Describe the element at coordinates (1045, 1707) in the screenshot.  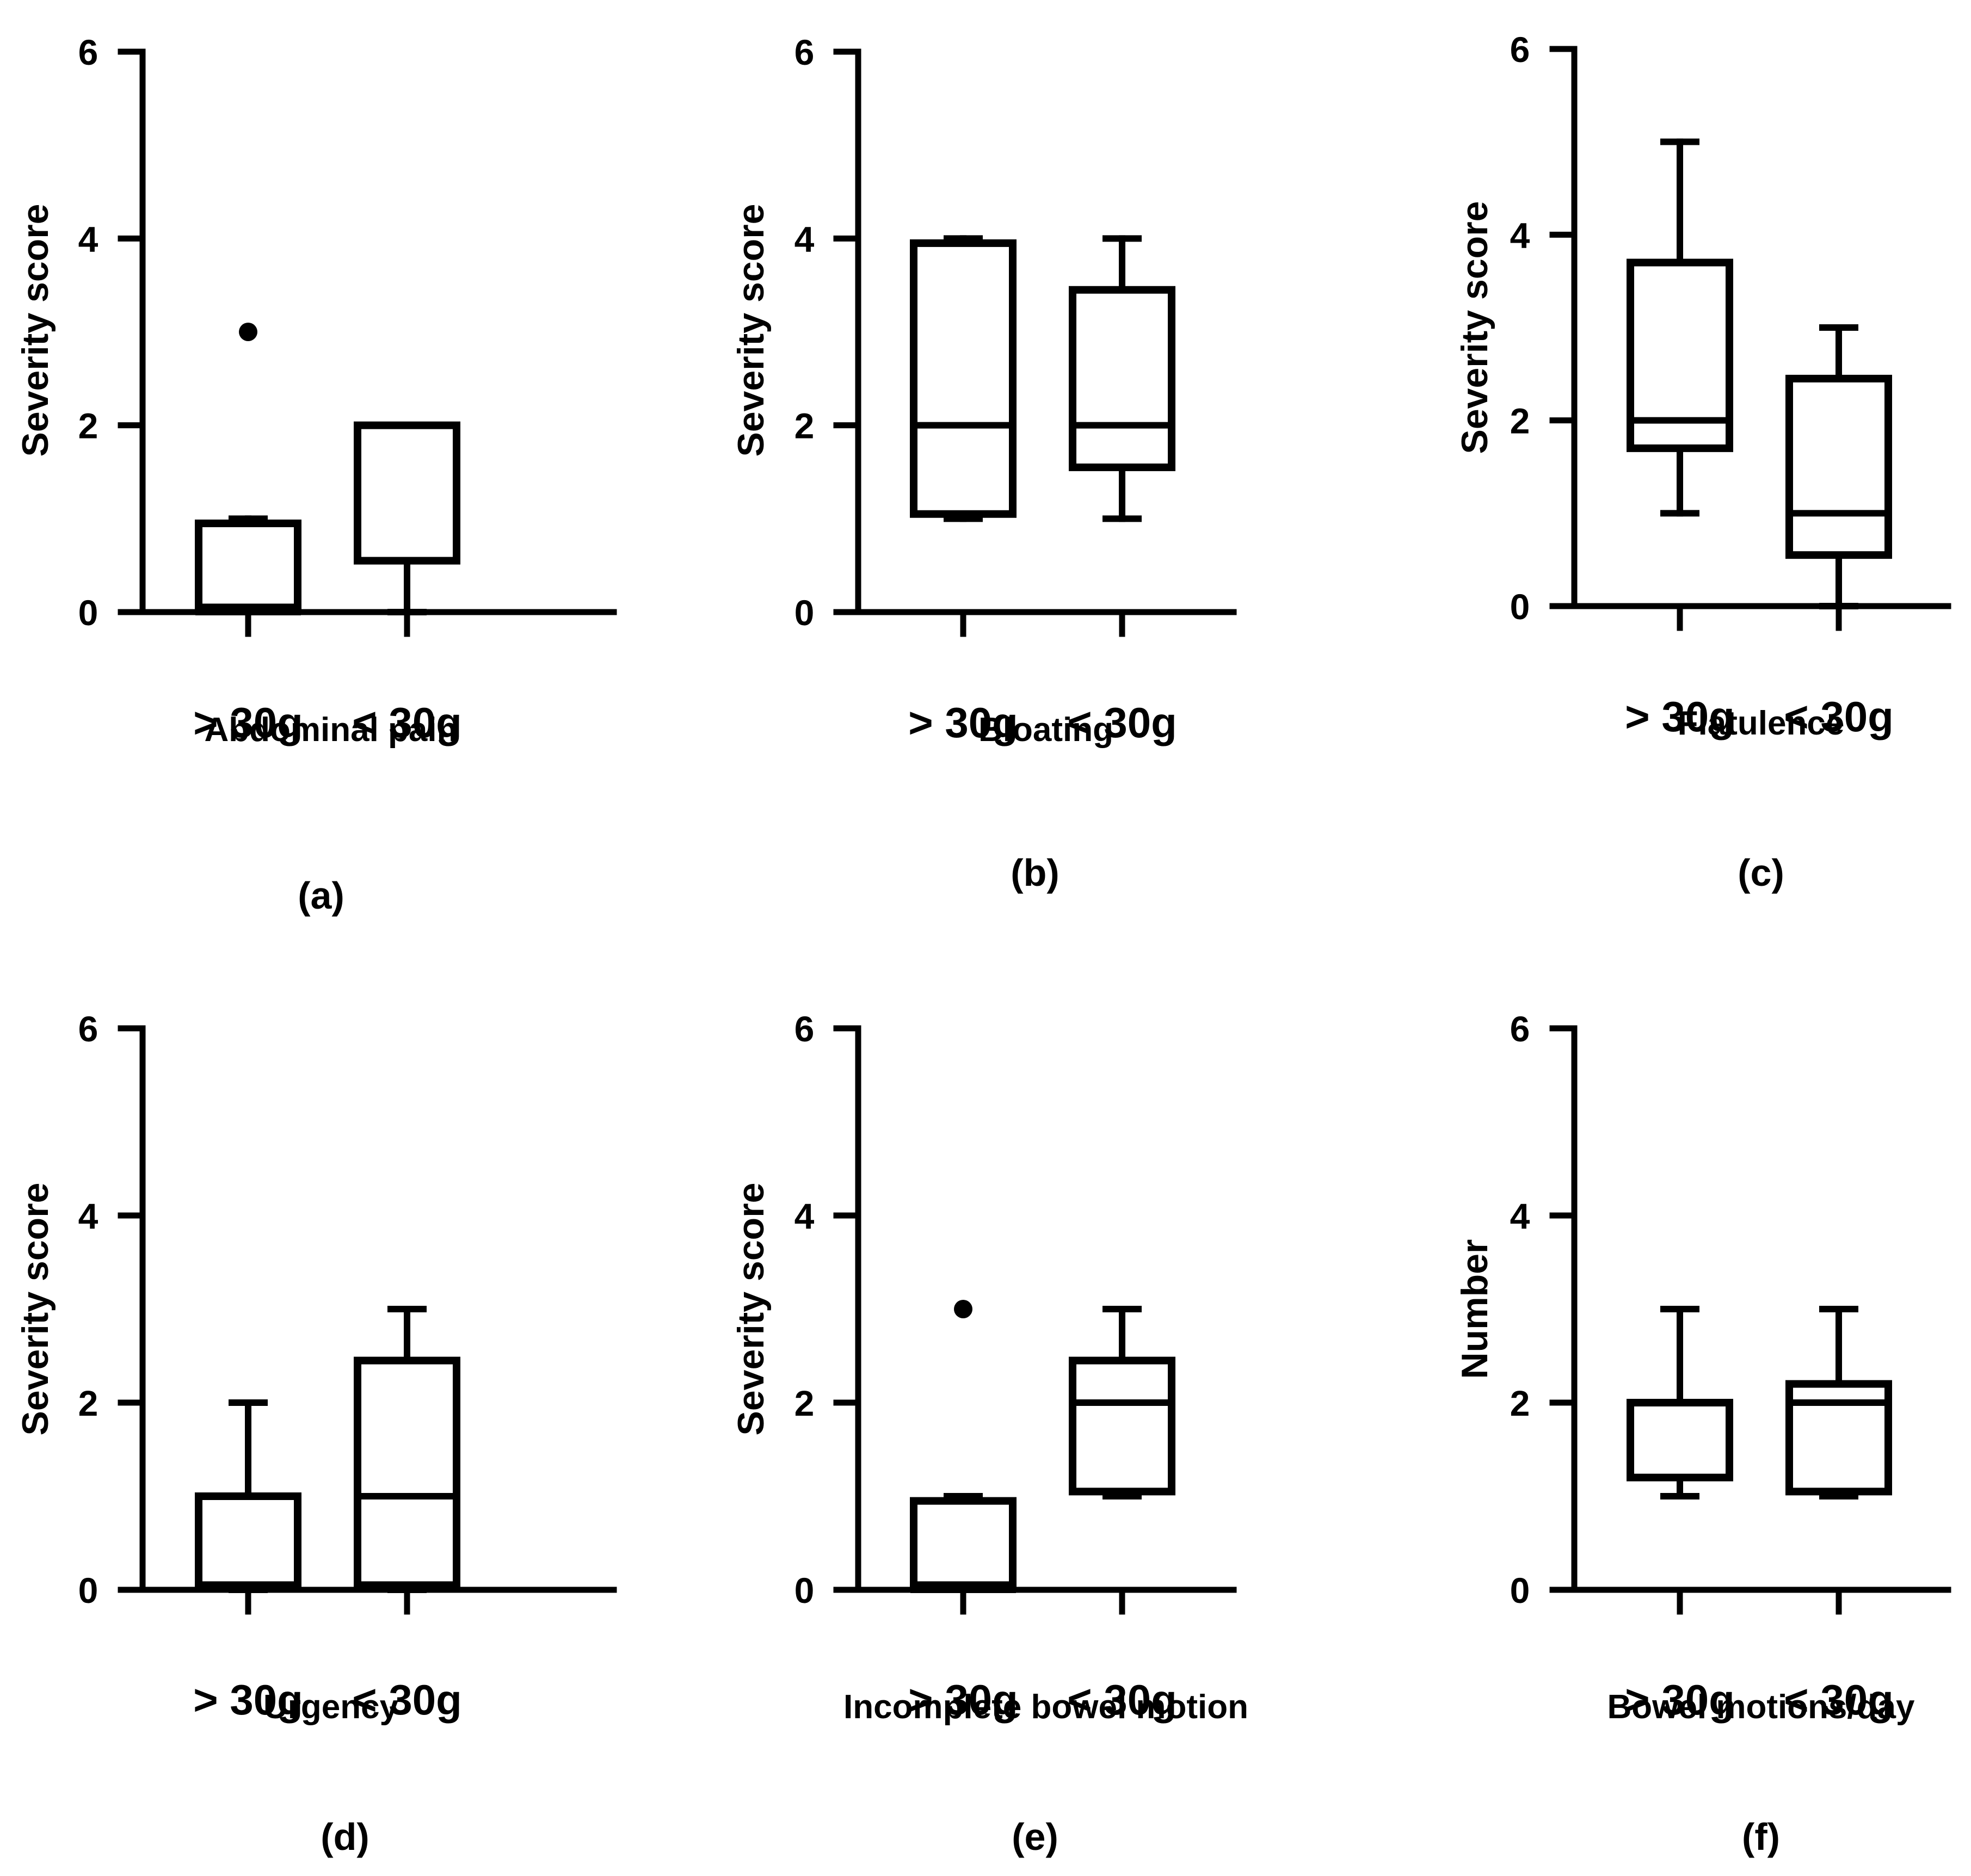
I see `x-axis-title: Incomplete bowel motion` at that location.